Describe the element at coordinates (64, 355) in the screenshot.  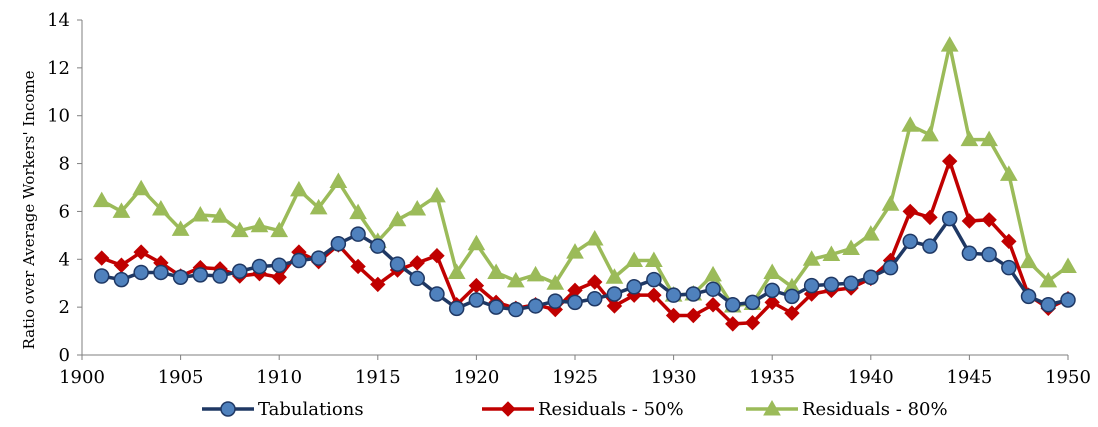
I see `y-tick-label: 0` at that location.